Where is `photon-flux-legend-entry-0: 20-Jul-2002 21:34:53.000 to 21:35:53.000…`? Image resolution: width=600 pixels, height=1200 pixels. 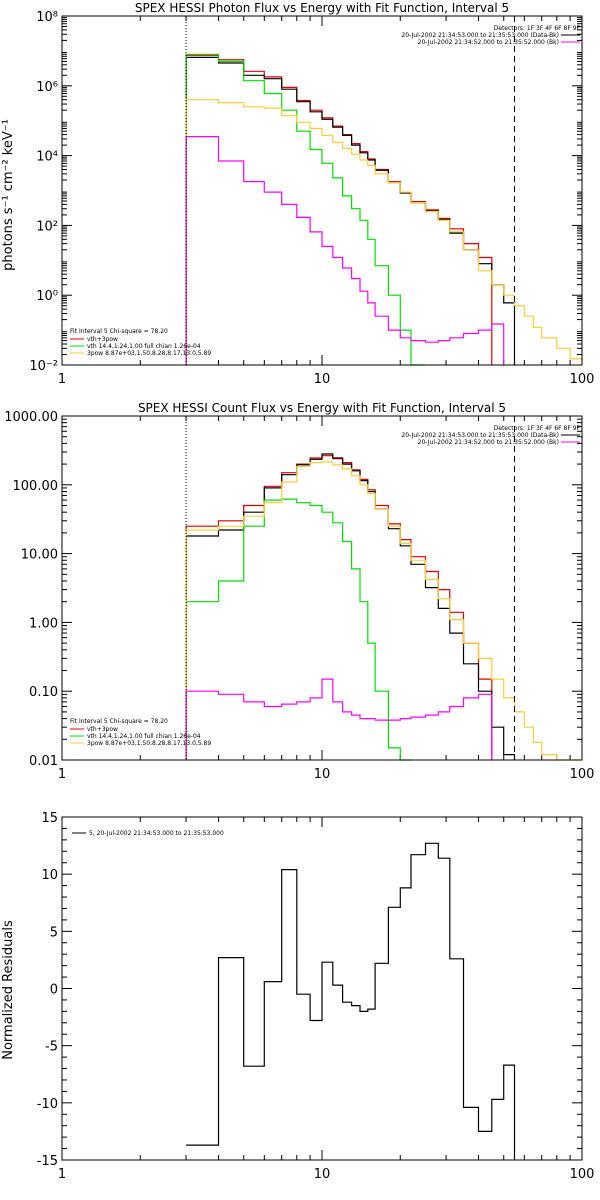
photon-flux-legend-entry-0: 20-Jul-2002 21:34:53.000 to 21:35:53.000… is located at coordinates (480, 35).